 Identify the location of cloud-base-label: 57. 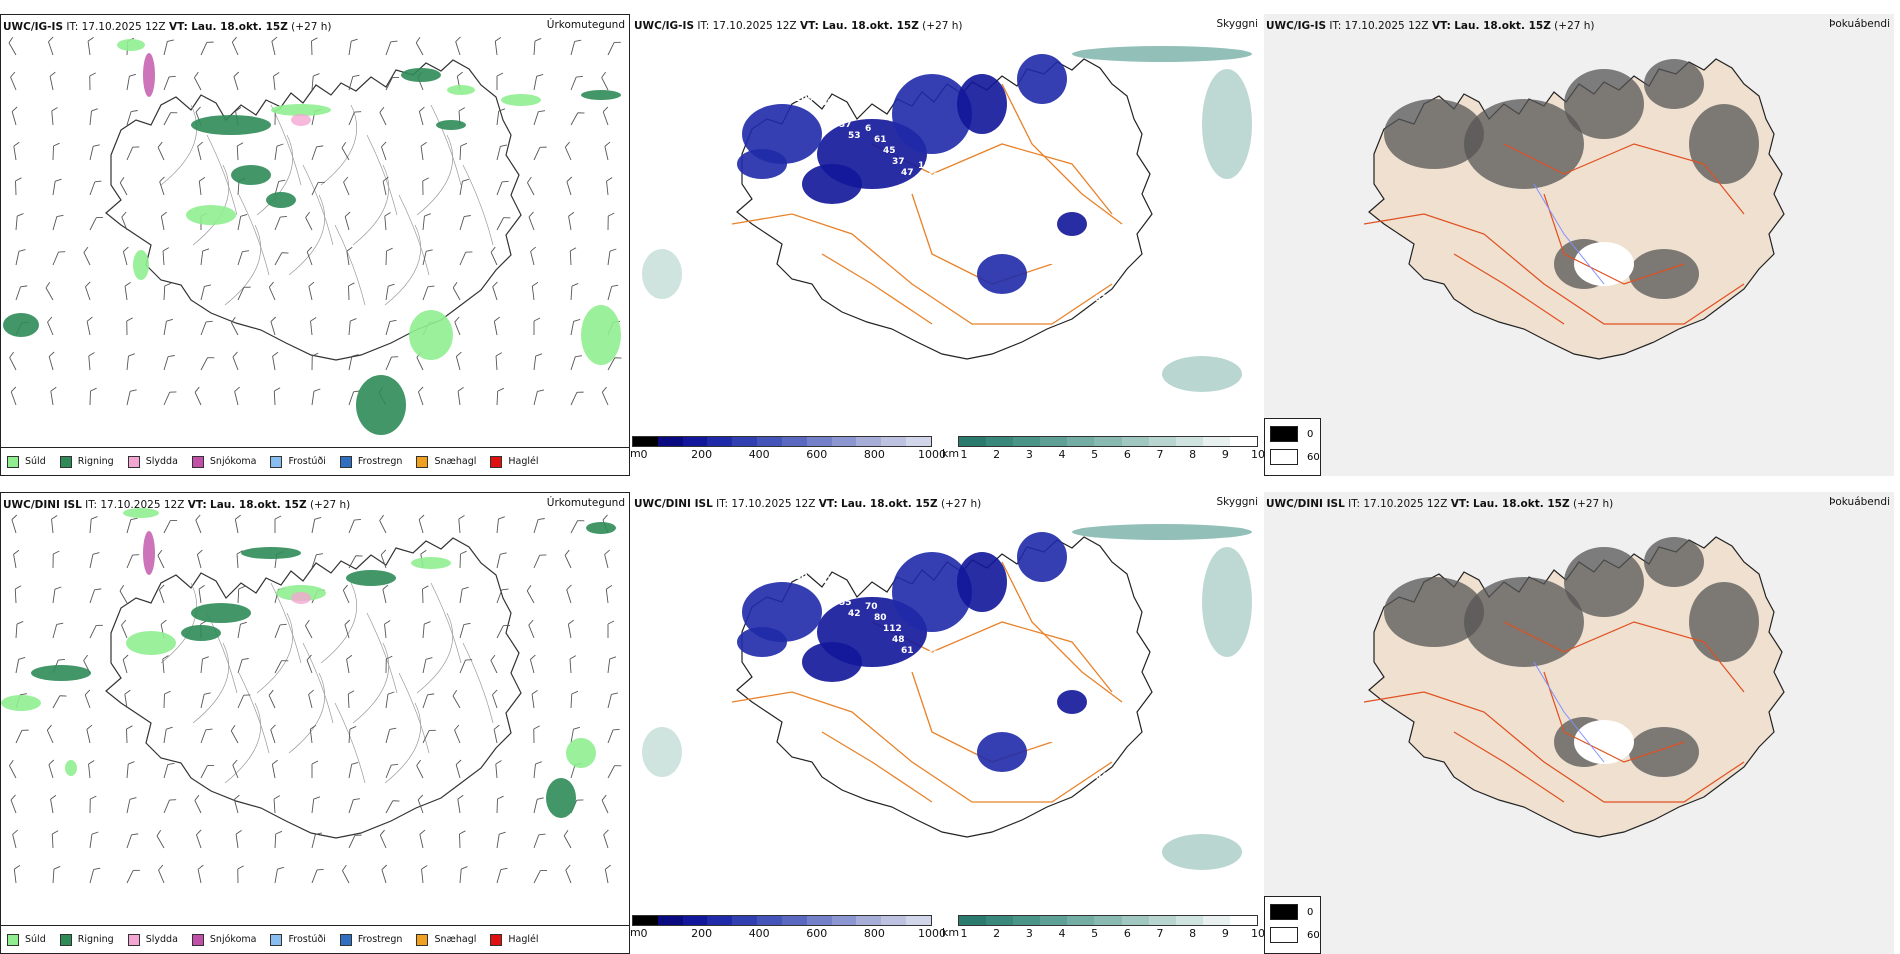
(1119, 799).